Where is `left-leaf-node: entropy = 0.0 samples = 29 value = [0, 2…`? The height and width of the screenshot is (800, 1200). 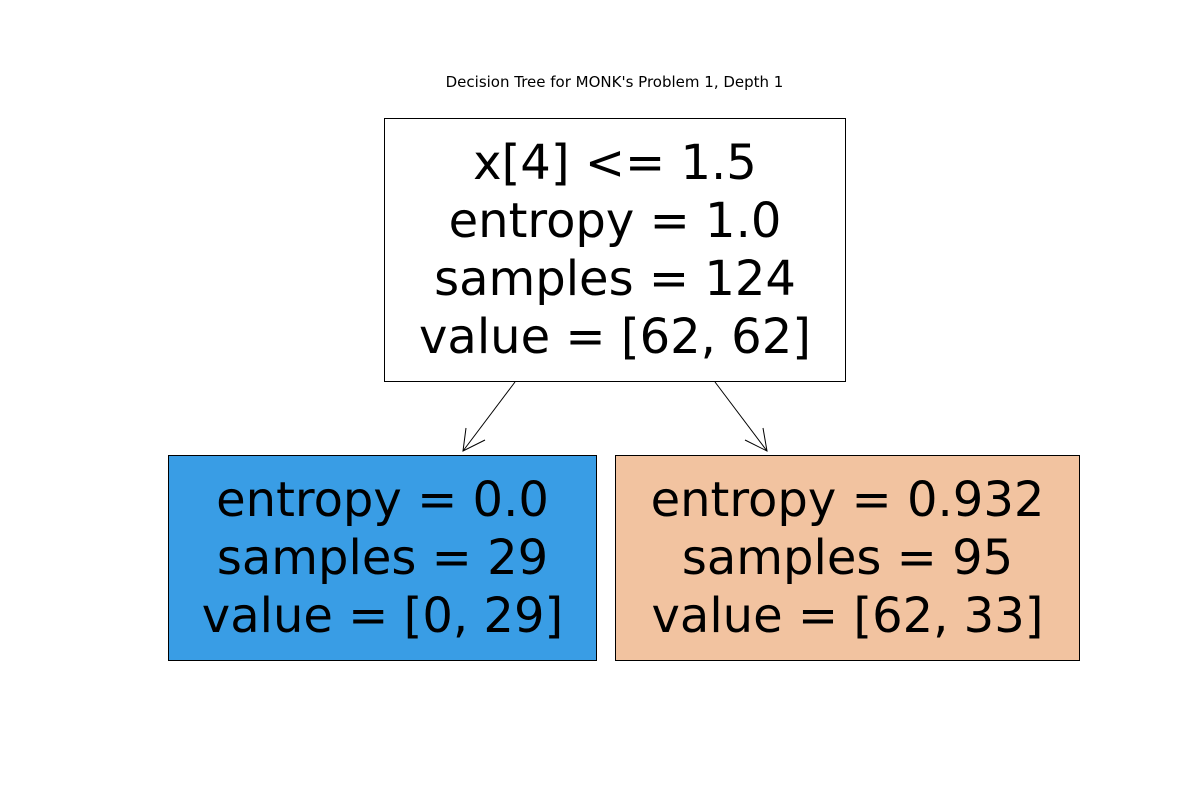
left-leaf-node: entropy = 0.0 samples = 29 value = [0, 2… is located at coordinates (382, 558).